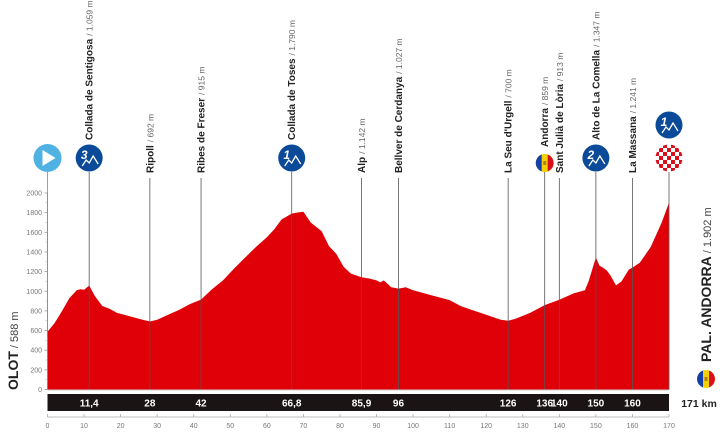 Image resolution: width=720 pixels, height=444 pixels. I want to click on waypoint-name: Ripoll, so click(150, 159).